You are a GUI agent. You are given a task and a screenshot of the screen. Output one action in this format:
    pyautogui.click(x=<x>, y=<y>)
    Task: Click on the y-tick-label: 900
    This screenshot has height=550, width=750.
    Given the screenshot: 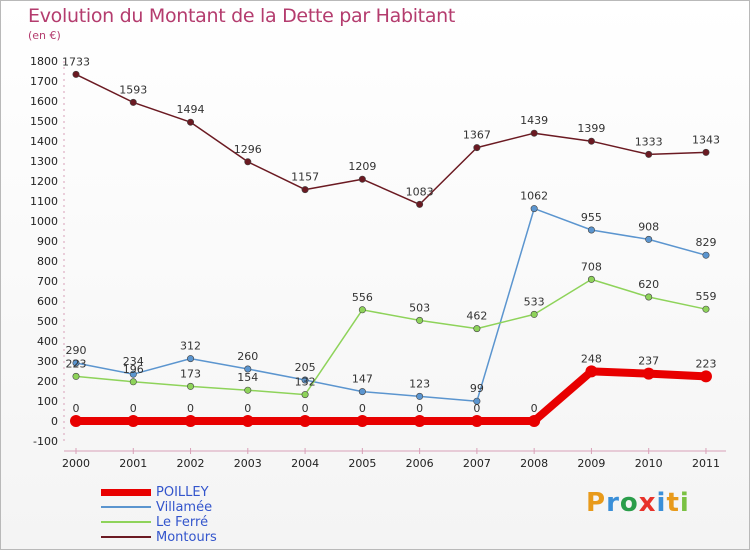 What is the action you would take?
    pyautogui.click(x=47, y=241)
    